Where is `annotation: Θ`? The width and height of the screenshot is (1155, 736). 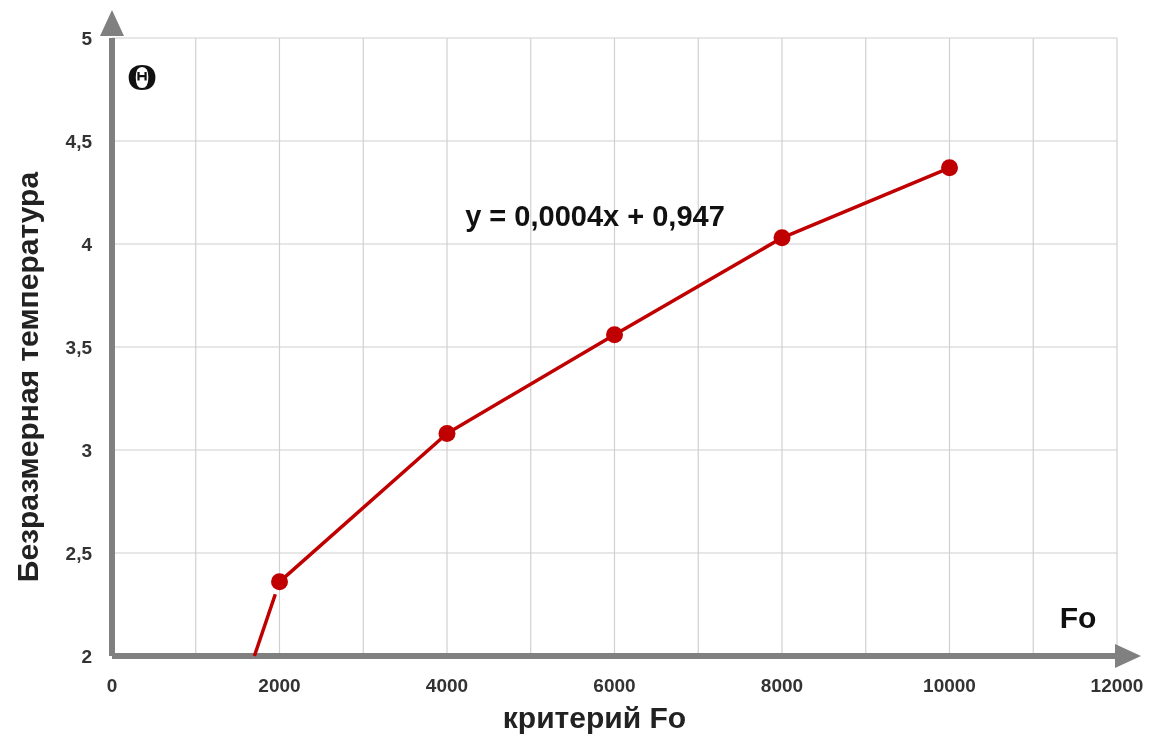 annotation: Θ is located at coordinates (142, 78).